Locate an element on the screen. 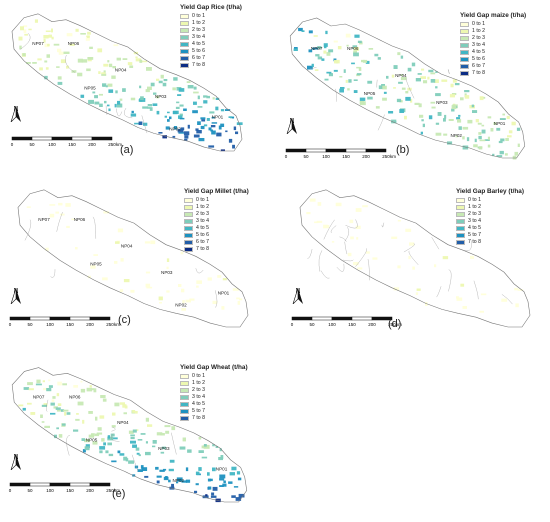  north-arrow-icon is located at coordinates (16, 114).